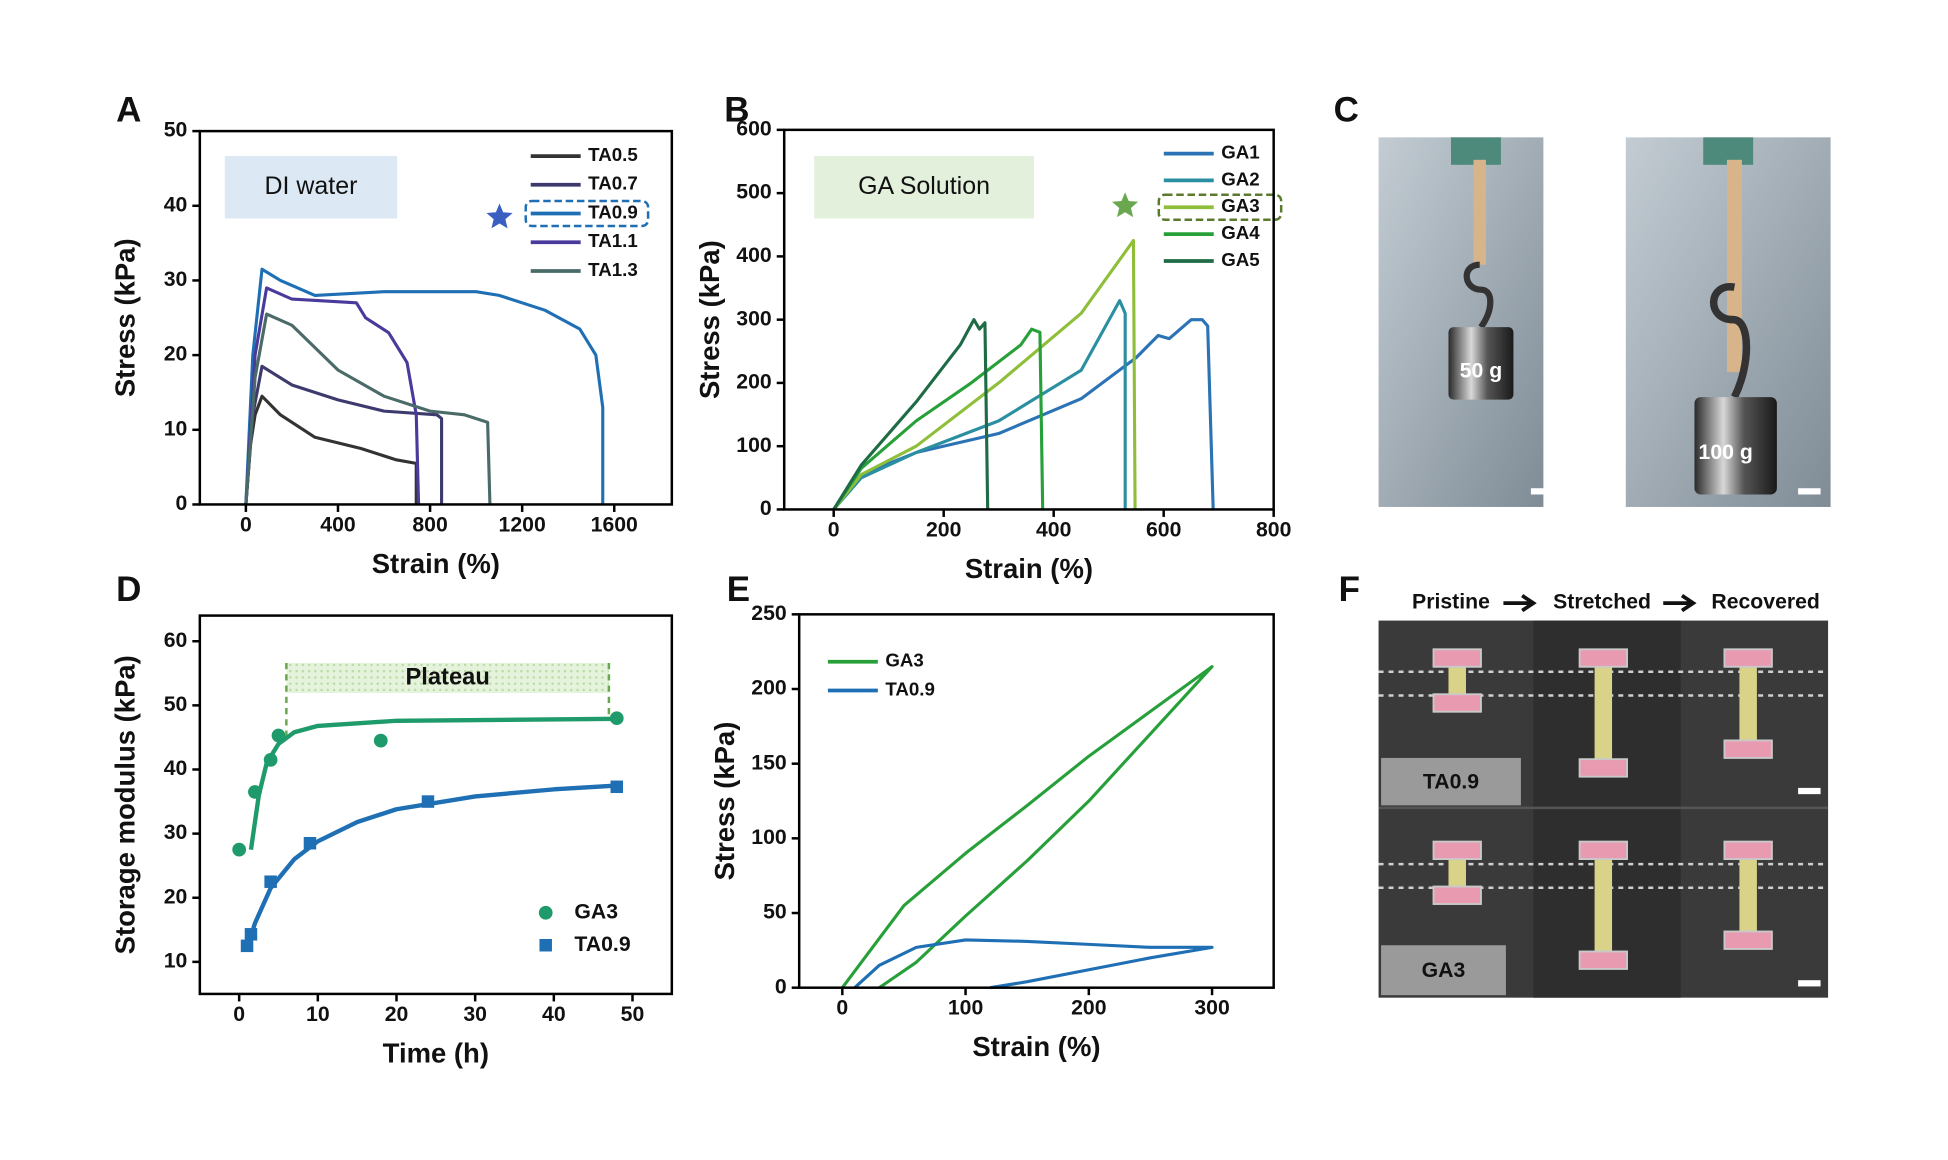 The image size is (1948, 1160). What do you see at coordinates (318, 1014) in the screenshot?
I see `x-tick-label: 10` at bounding box center [318, 1014].